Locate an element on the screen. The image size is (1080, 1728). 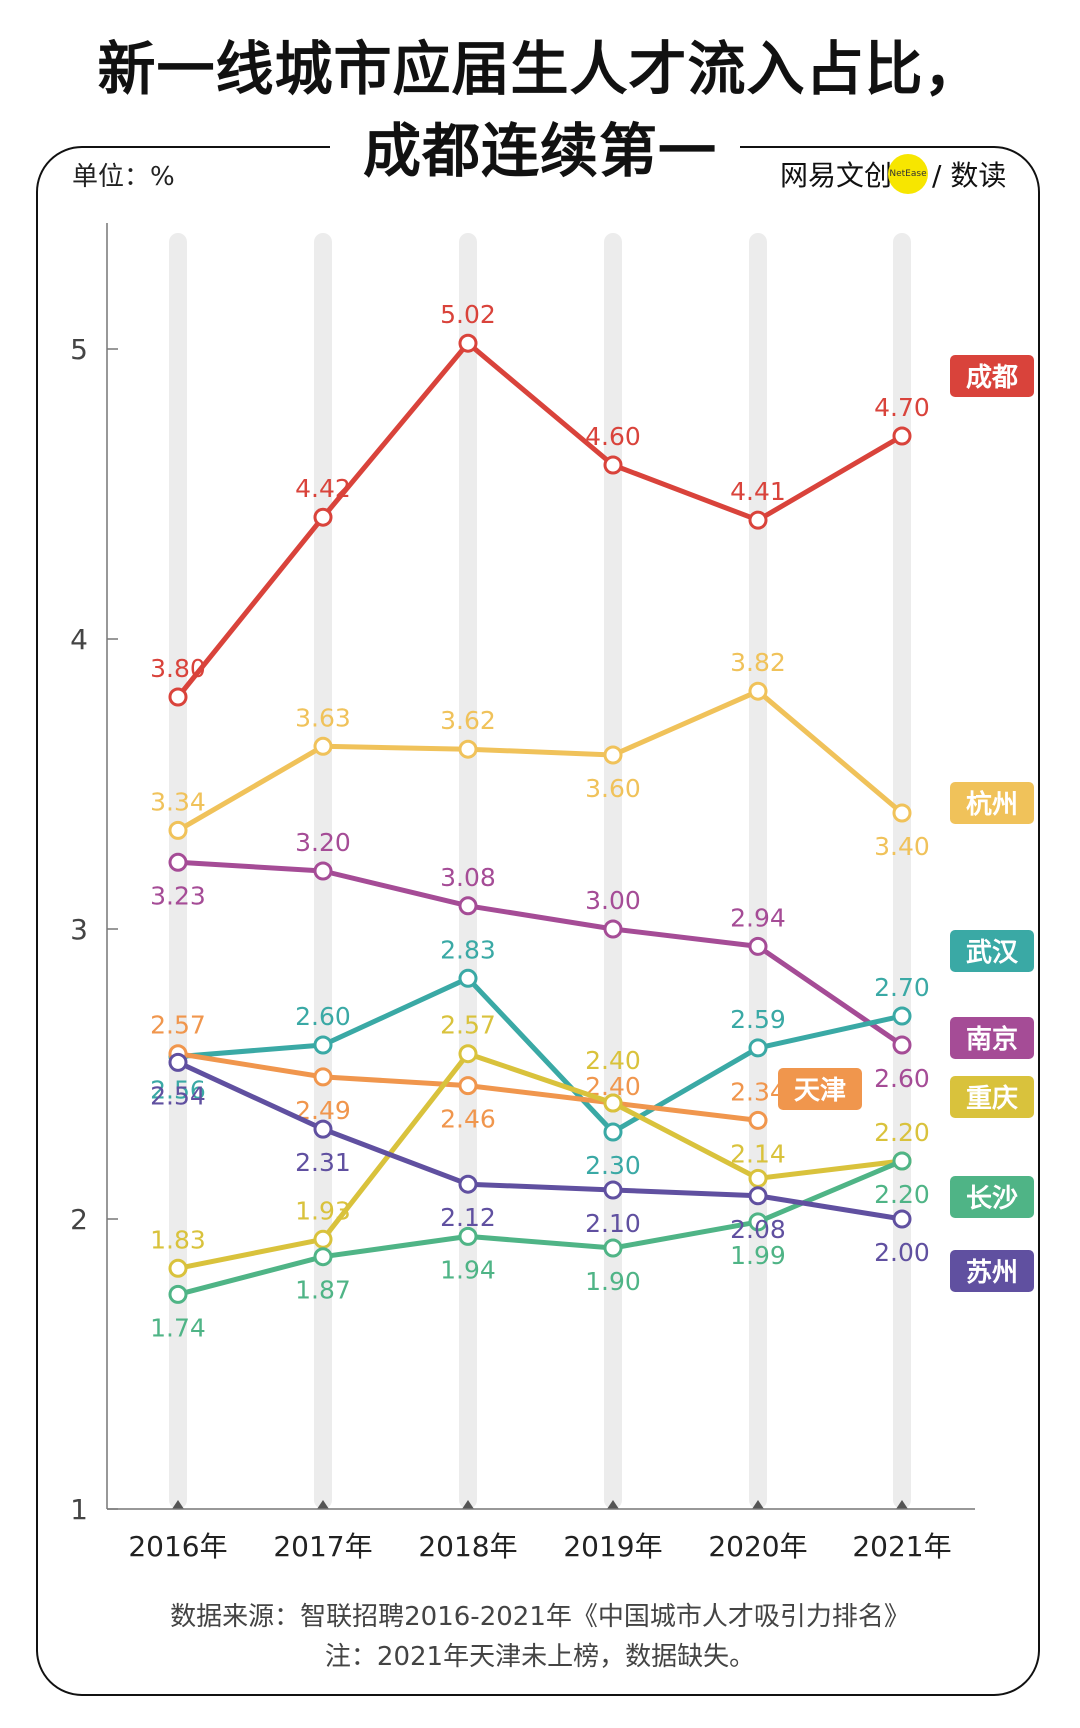
data-label: 3.82 is located at coordinates (758, 662).